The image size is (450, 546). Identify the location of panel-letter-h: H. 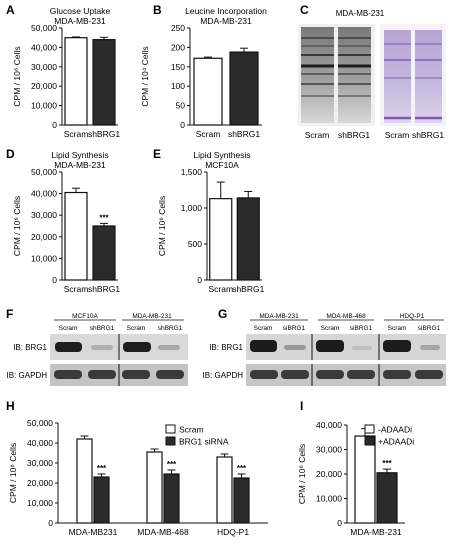
(10, 406).